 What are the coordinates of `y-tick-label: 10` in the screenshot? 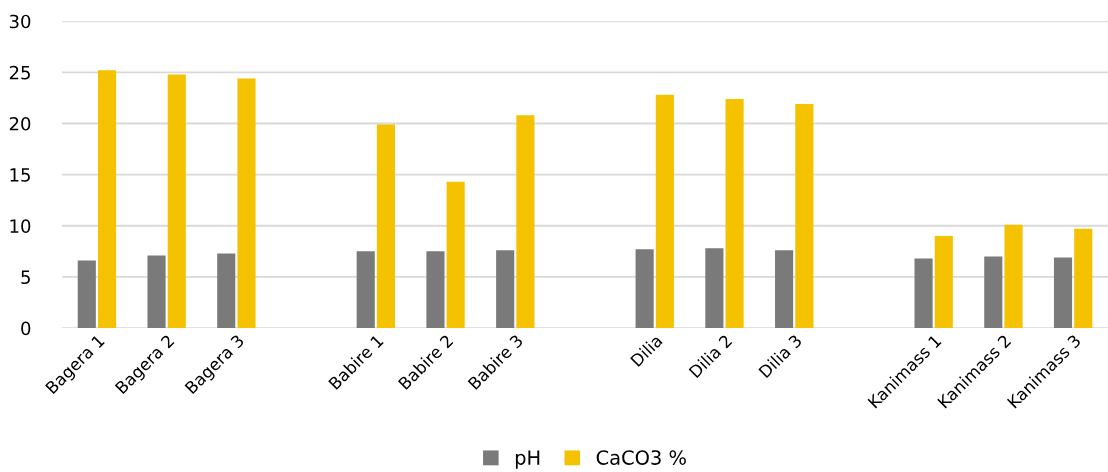 It's located at (20, 226).